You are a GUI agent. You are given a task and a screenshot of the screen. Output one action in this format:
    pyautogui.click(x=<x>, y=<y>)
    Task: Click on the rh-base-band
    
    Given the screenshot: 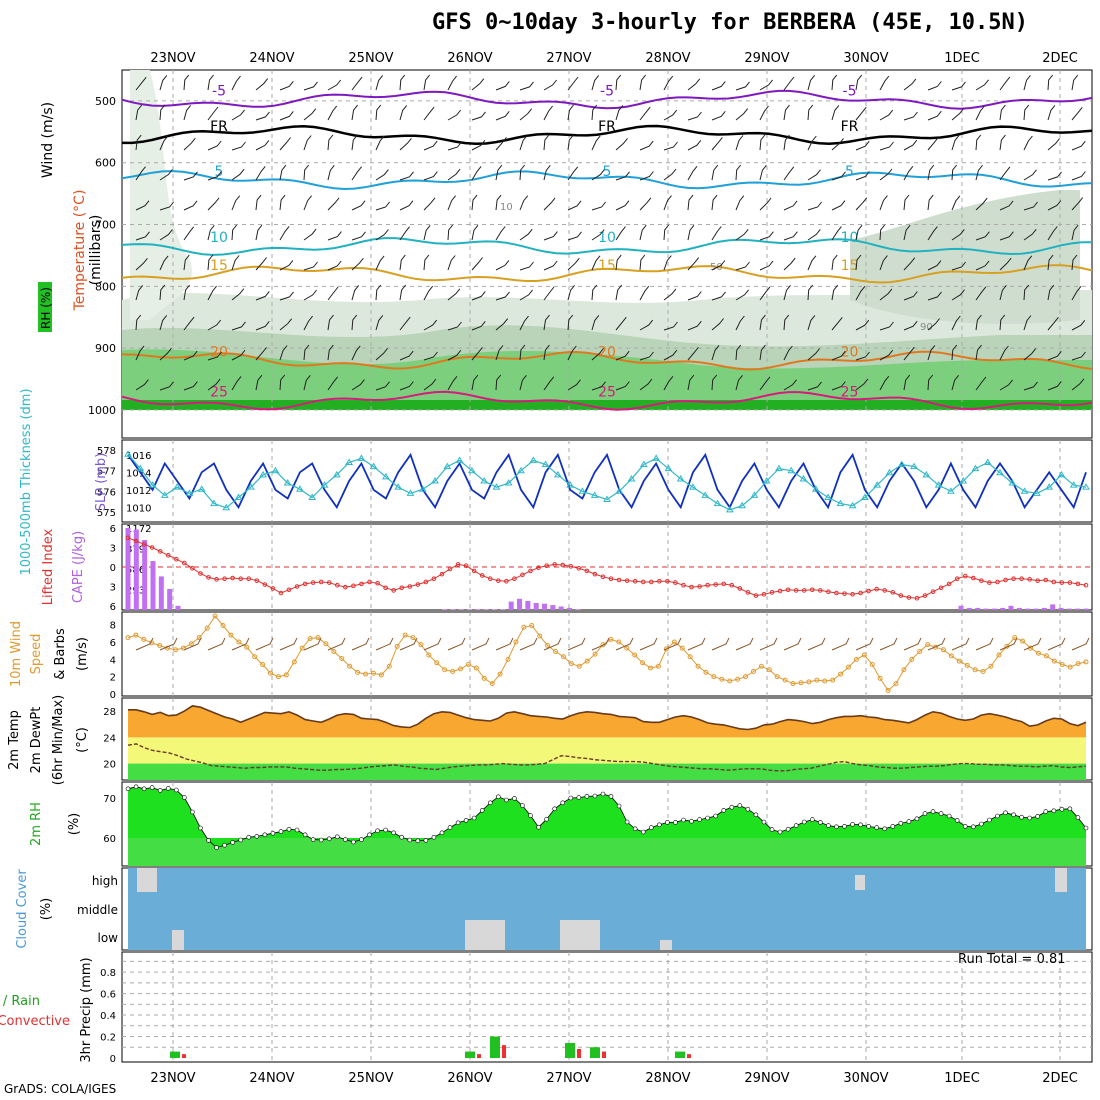 What is the action you would take?
    pyautogui.click(x=607, y=852)
    